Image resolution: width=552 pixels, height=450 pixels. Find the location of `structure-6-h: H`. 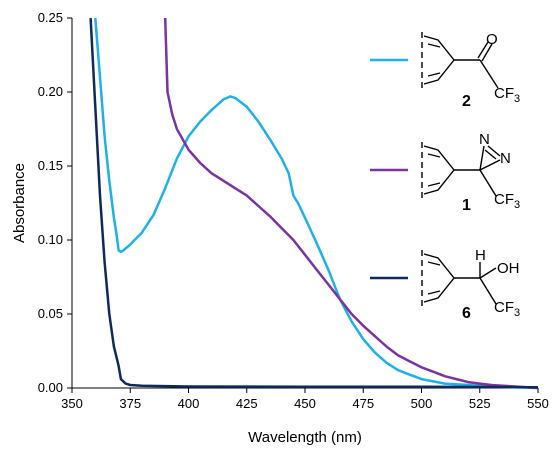

structure-6-h: H is located at coordinates (480, 255).